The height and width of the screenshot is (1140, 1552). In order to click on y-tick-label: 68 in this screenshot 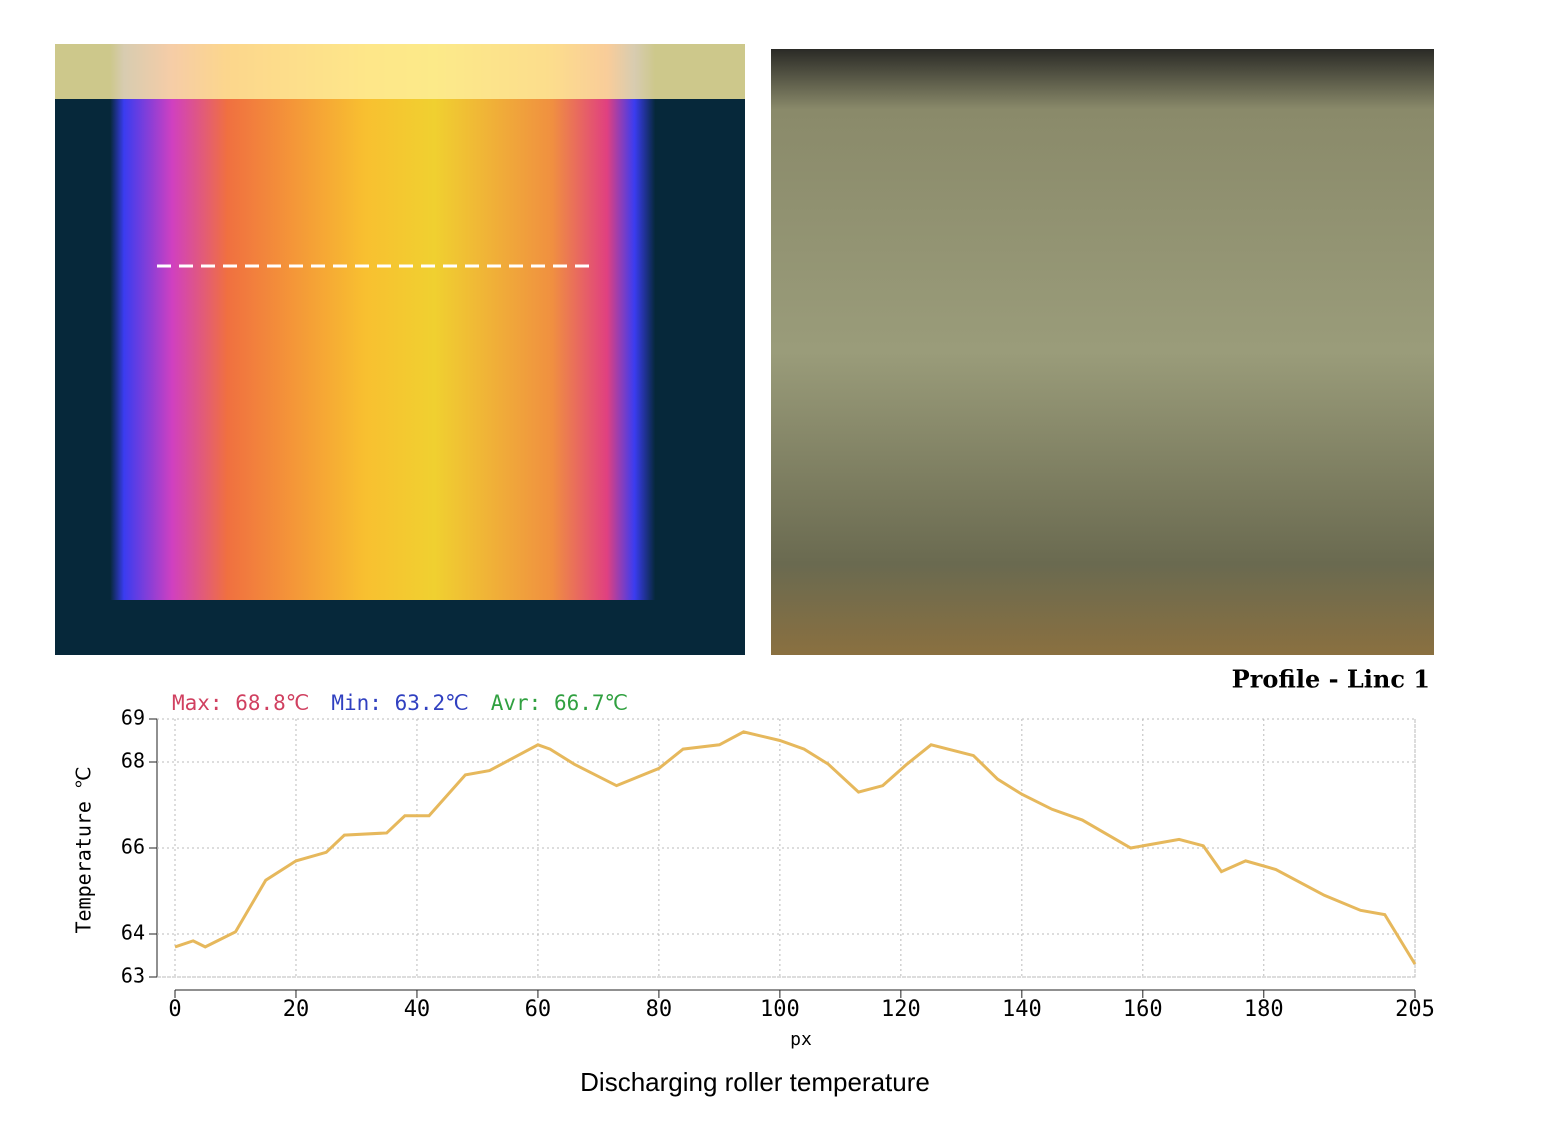, I will do `click(133, 761)`.